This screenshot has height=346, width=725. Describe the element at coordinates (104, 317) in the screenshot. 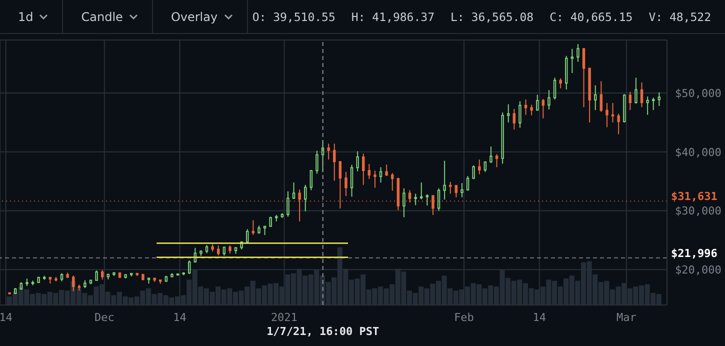

I see `x-tick-label: Dec` at that location.